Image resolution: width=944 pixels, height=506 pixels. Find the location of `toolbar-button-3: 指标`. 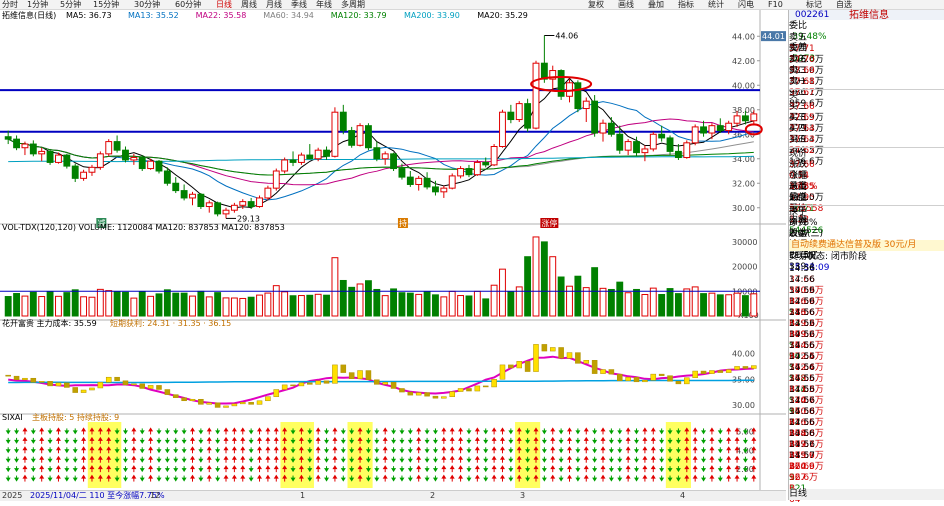

toolbar-button-3: 指标 is located at coordinates (686, 4).